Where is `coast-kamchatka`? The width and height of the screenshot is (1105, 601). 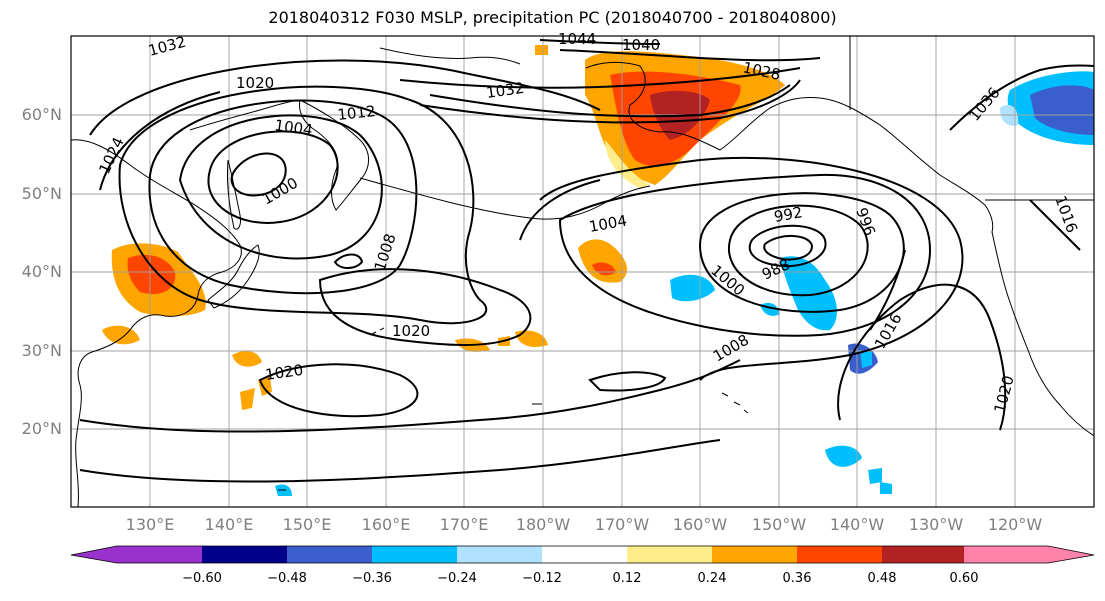 coast-kamchatka is located at coordinates (334, 155).